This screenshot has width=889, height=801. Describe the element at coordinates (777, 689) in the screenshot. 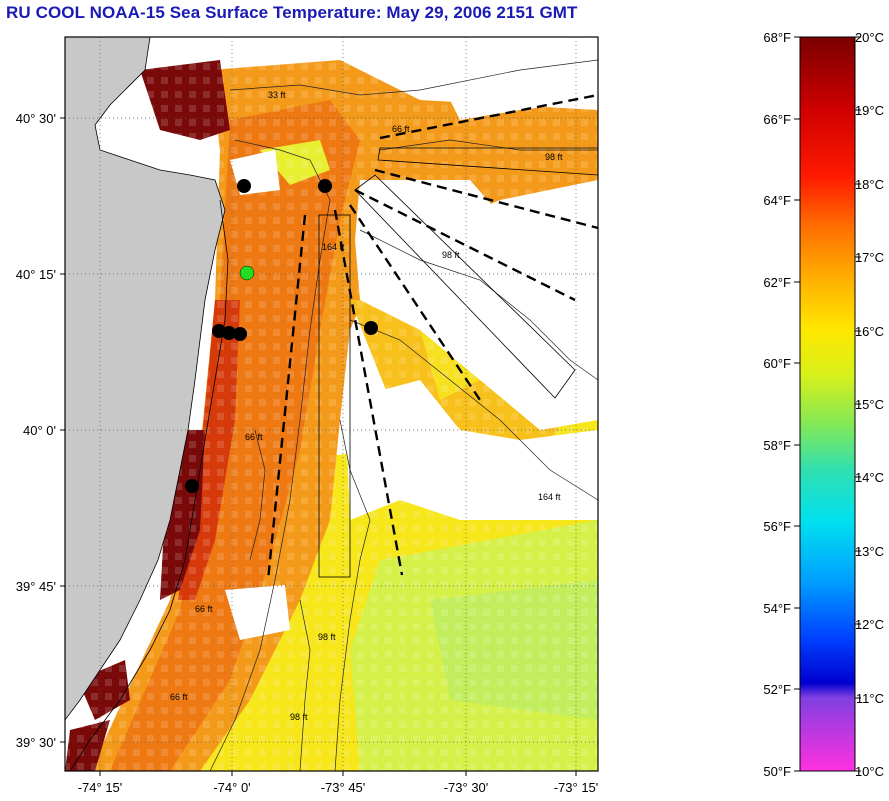

I see `f-label: 52°F` at that location.